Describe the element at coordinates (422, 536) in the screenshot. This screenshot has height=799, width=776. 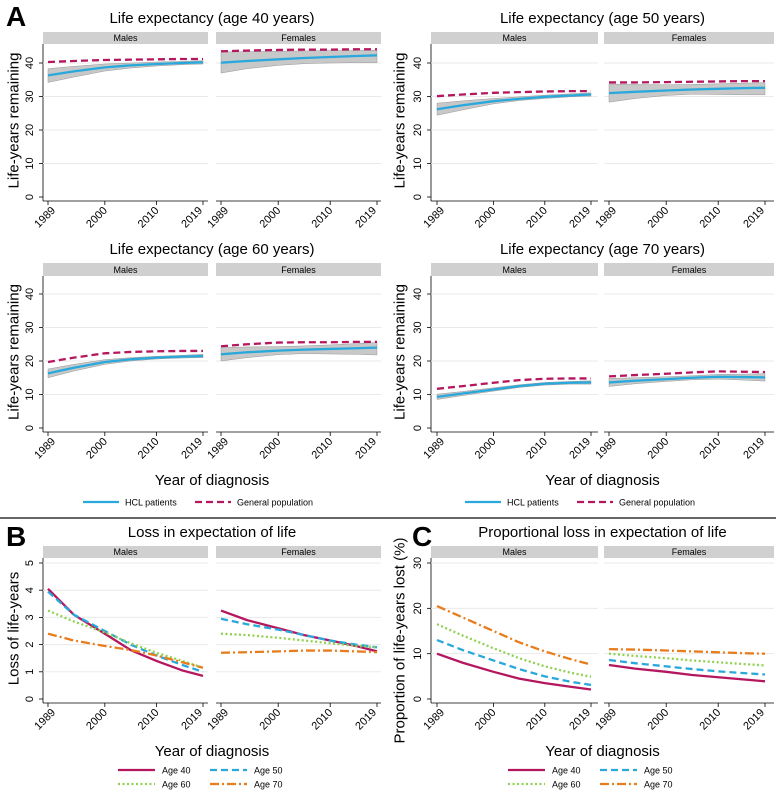
I see `panel-letter-c: C` at that location.